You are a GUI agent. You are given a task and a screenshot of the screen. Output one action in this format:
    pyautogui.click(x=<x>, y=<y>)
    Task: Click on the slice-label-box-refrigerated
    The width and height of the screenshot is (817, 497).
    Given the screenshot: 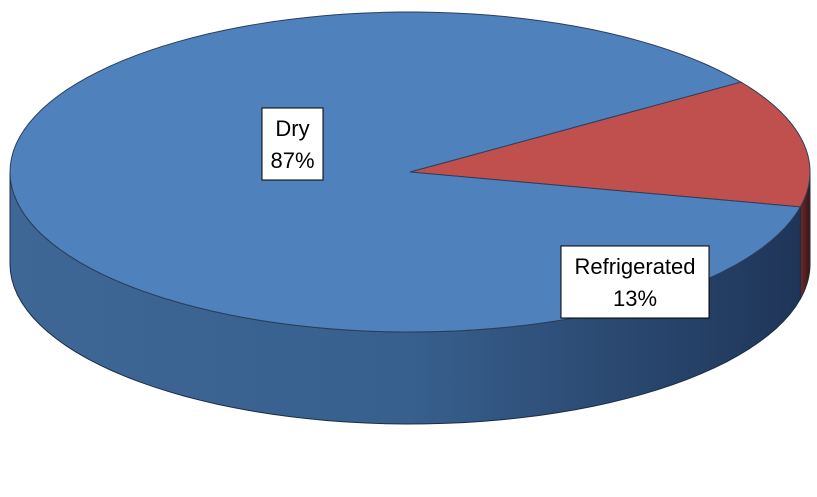 What is the action you would take?
    pyautogui.click(x=635, y=282)
    